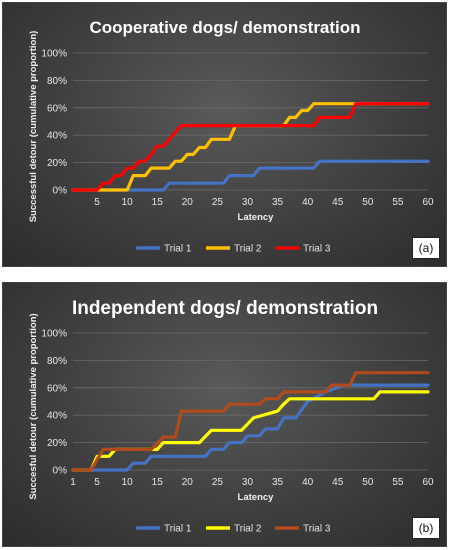 The width and height of the screenshot is (451, 550). What do you see at coordinates (426, 248) in the screenshot?
I see `panel-tag-a: (a)` at bounding box center [426, 248].